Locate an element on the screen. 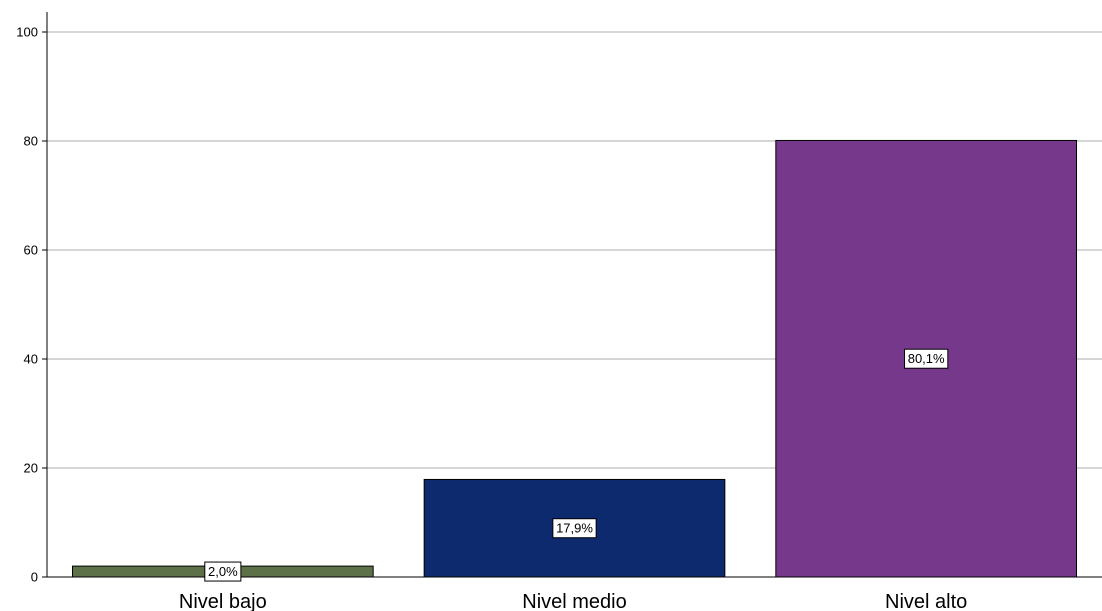 The image size is (1102, 611). data-label-1: 17,9% is located at coordinates (574, 528).